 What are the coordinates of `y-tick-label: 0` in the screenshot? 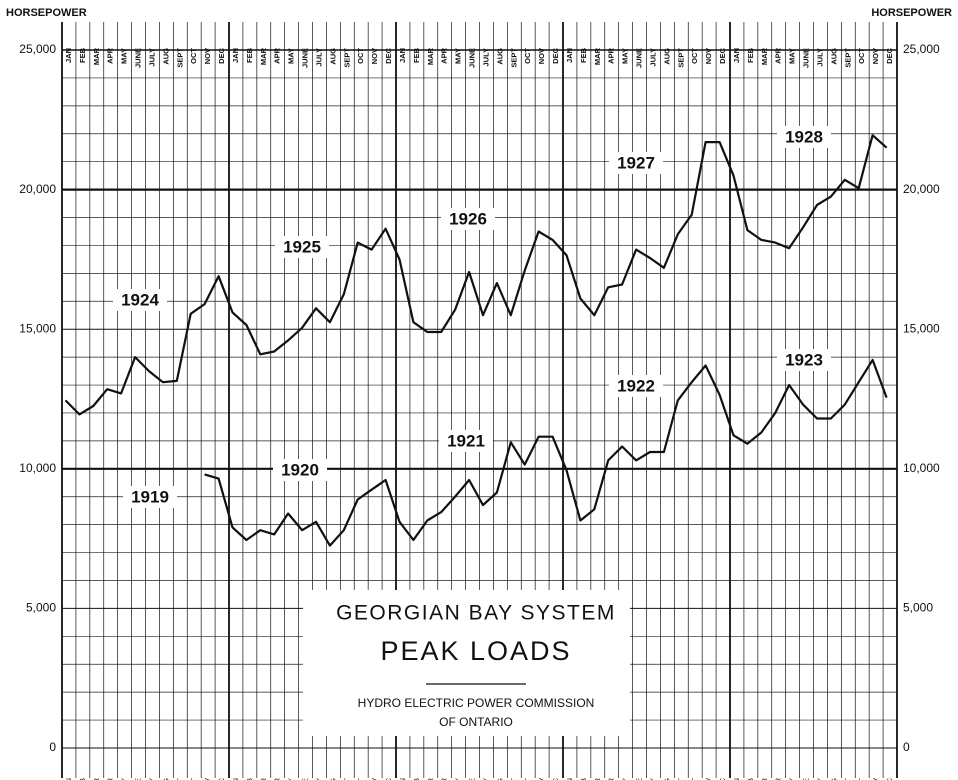 It's located at (52, 747).